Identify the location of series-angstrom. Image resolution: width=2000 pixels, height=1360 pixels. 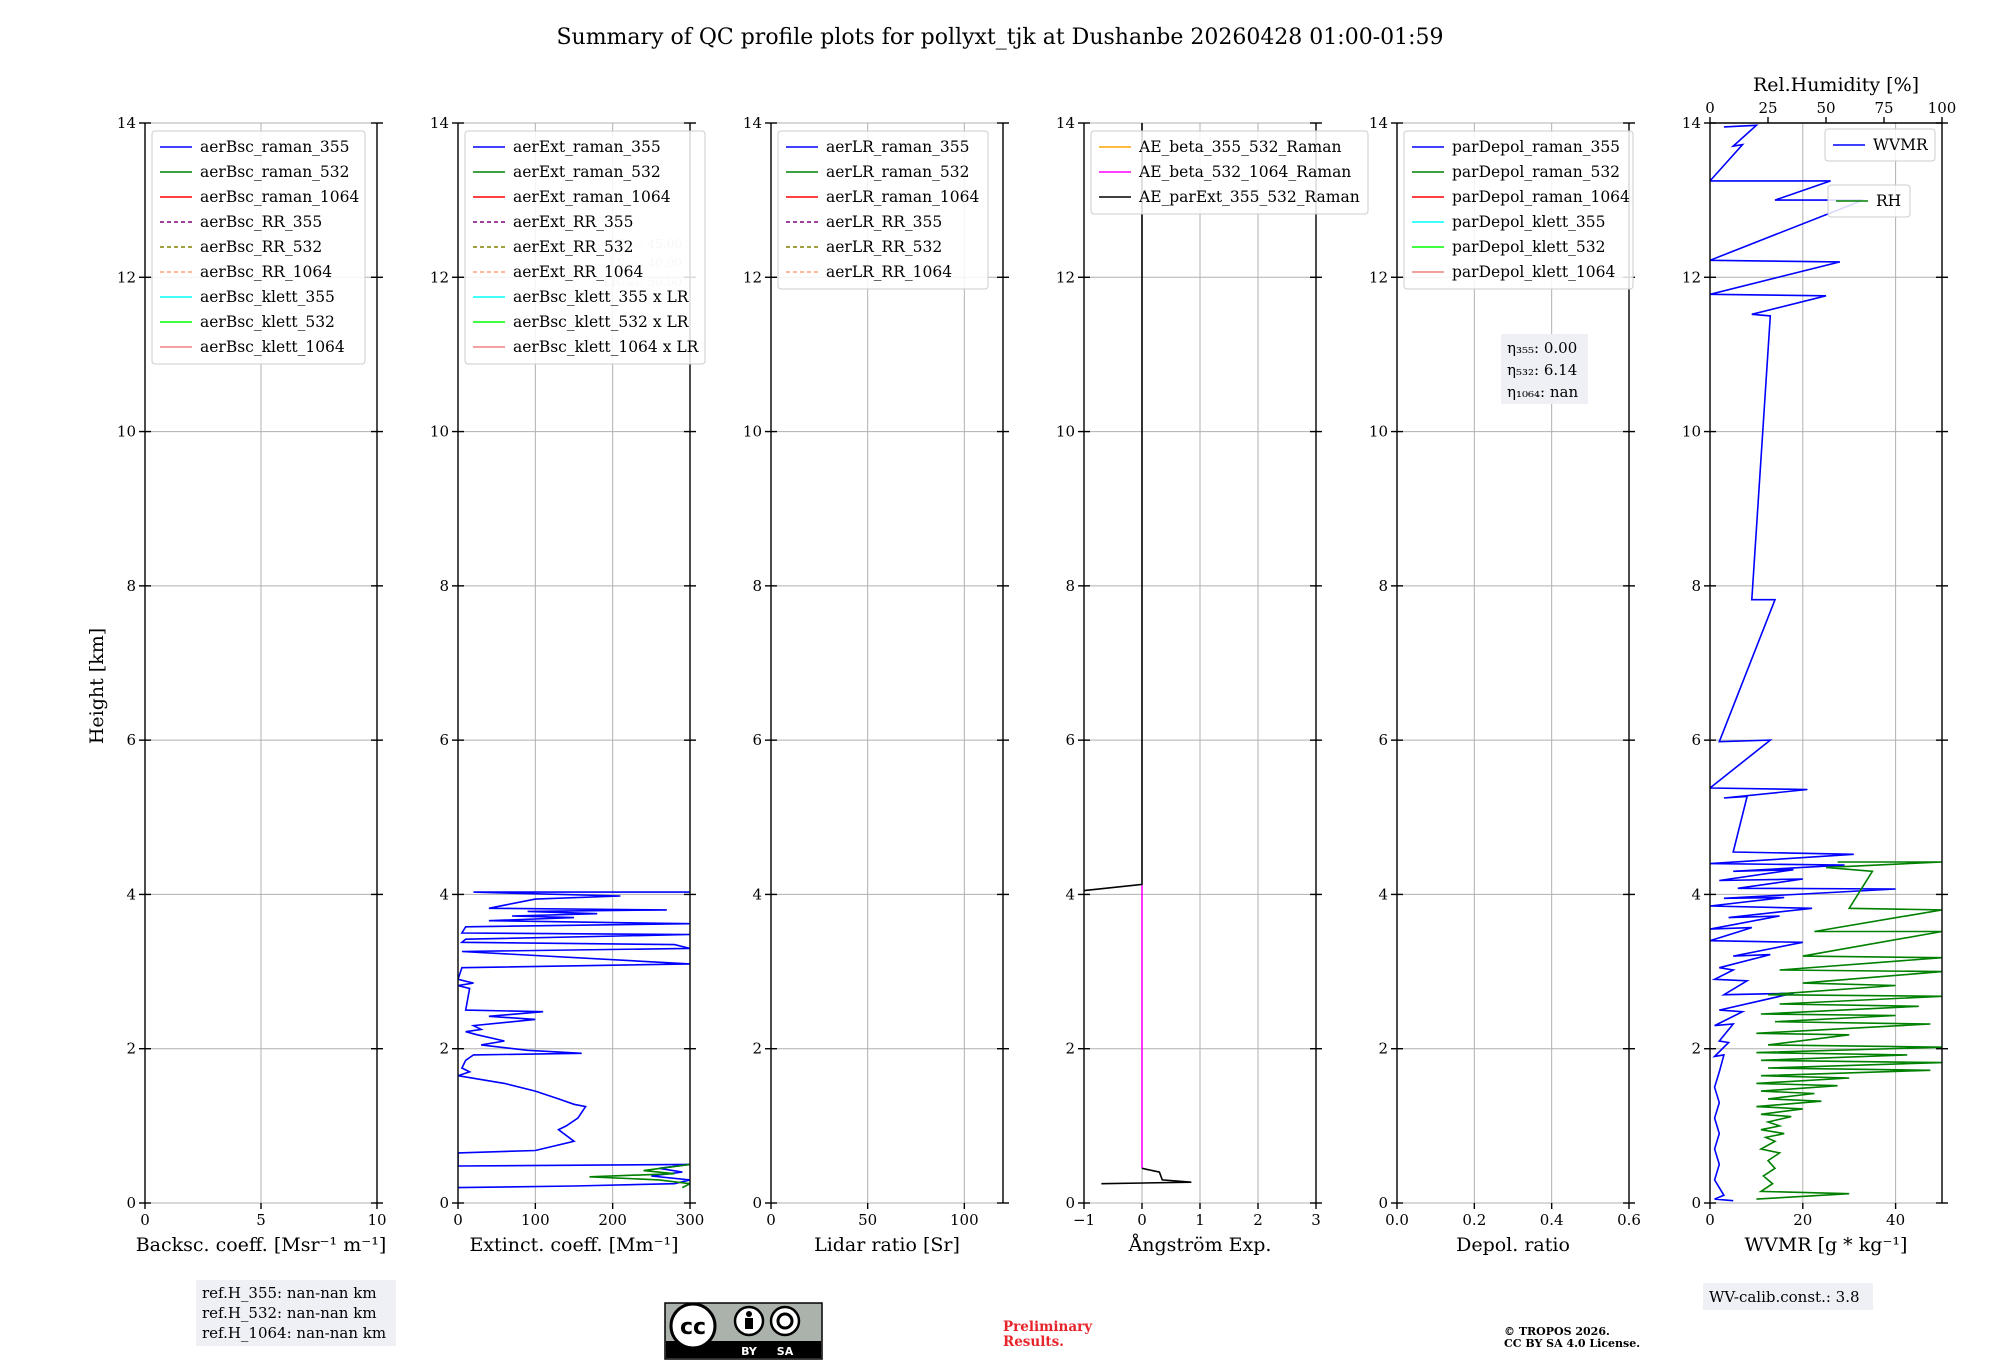
(1138, 654).